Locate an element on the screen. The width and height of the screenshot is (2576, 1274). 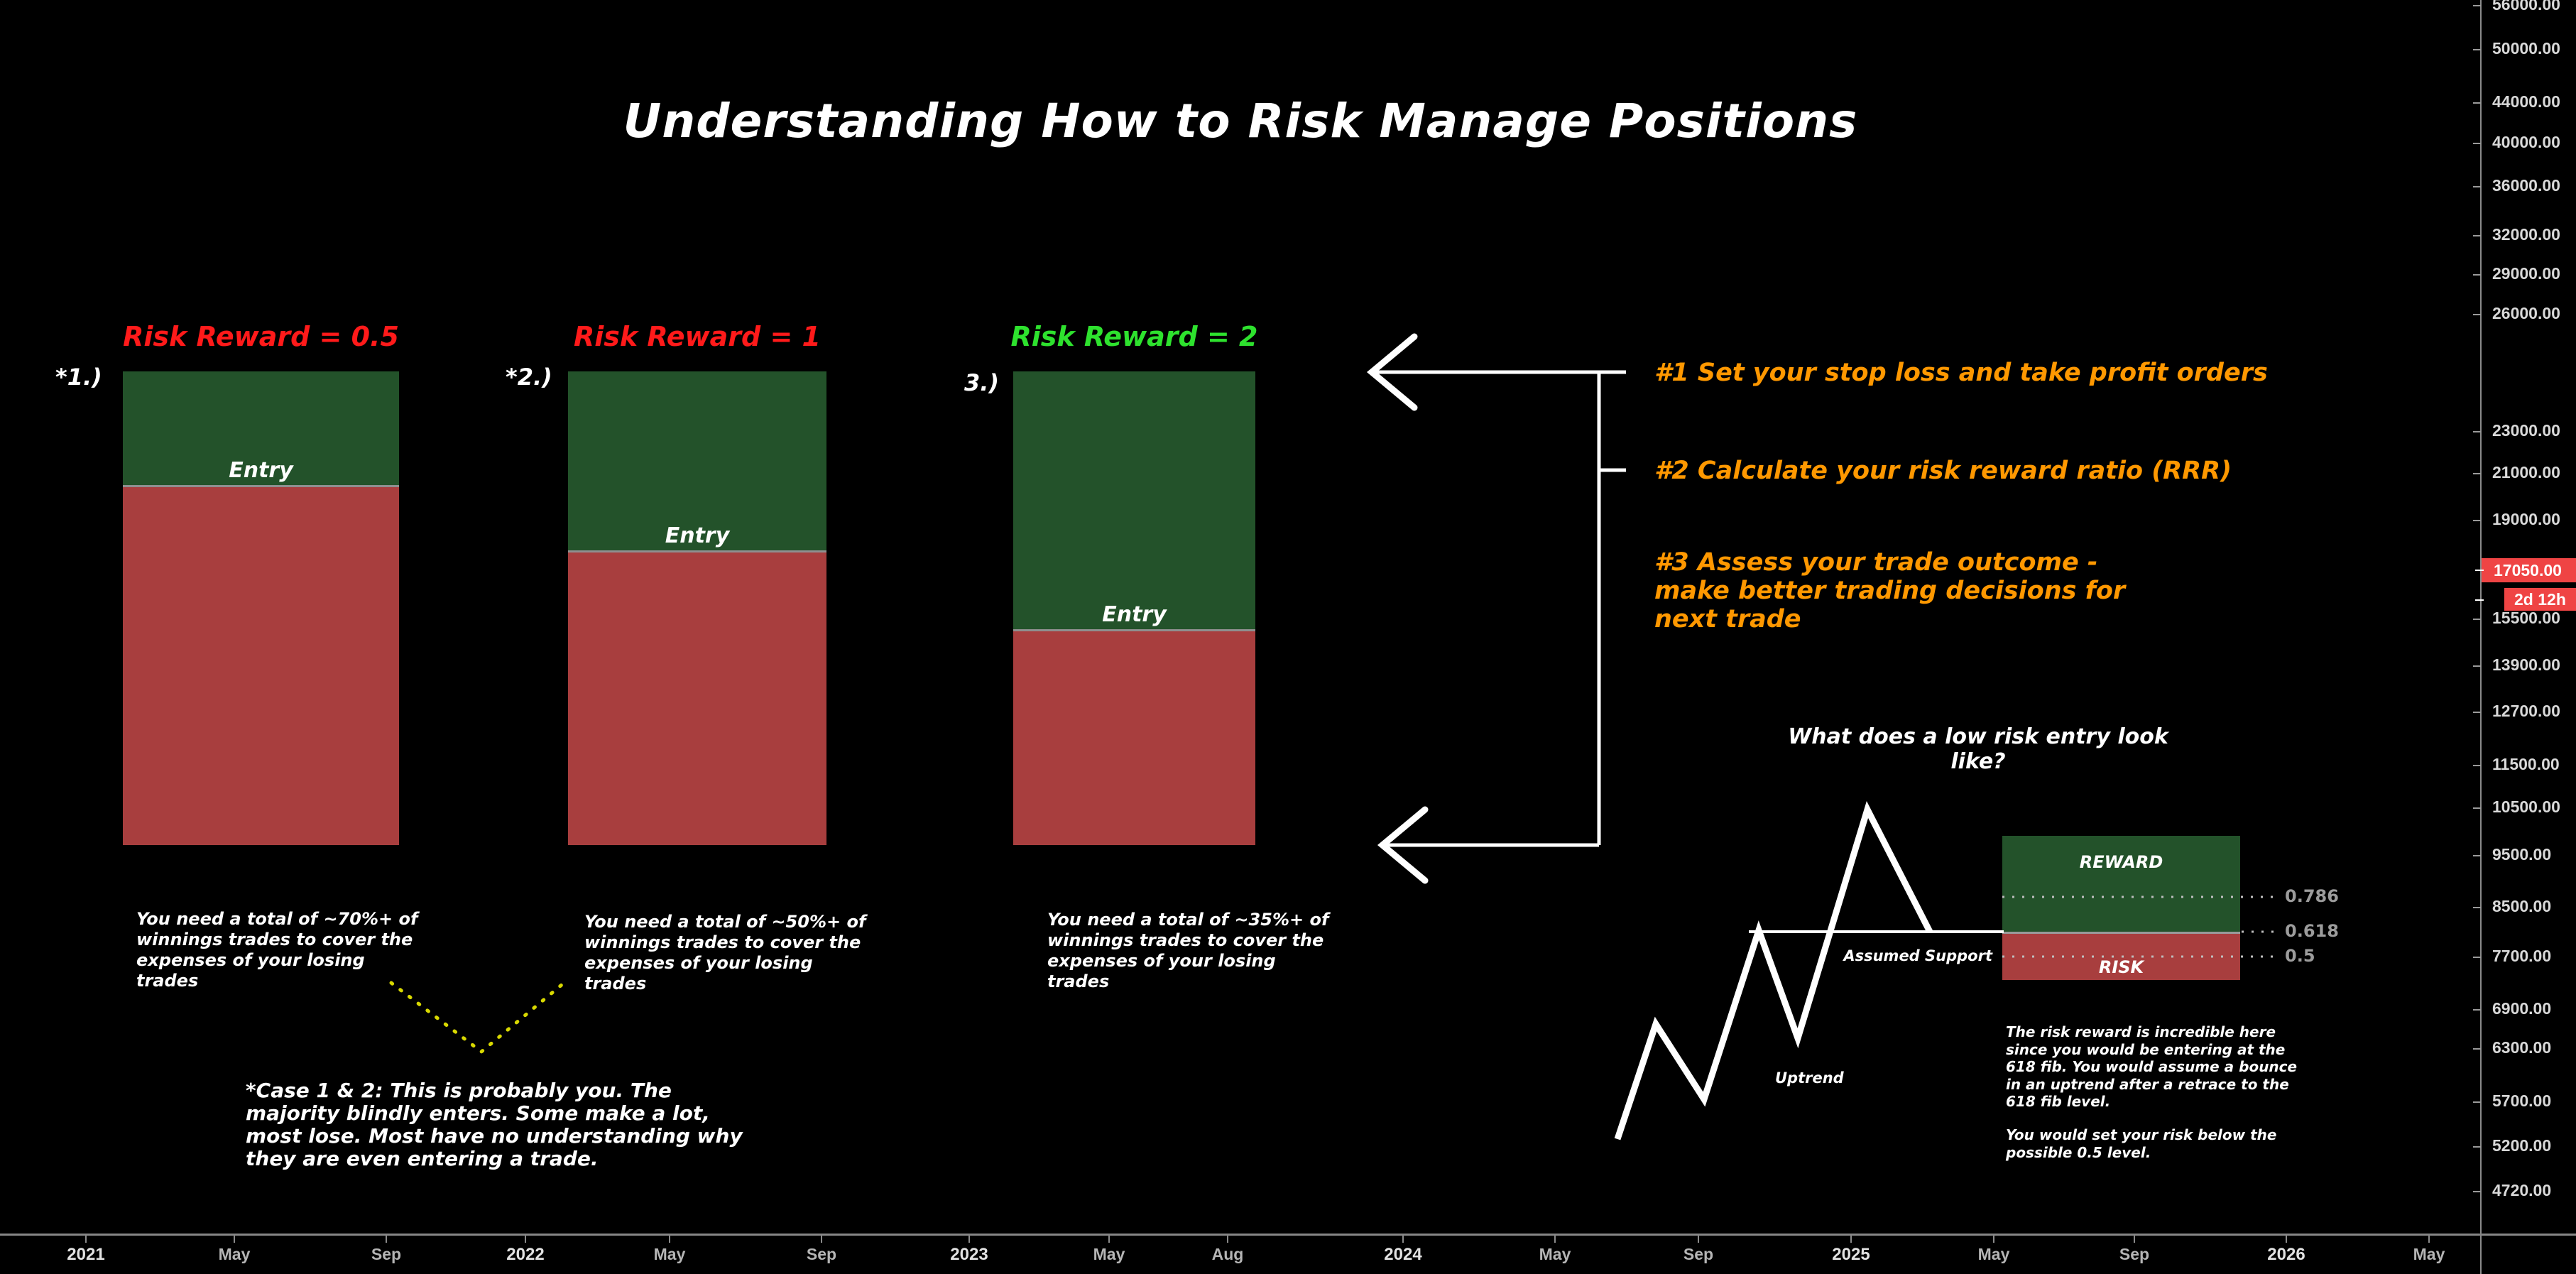
price-axis-label: 9500.00 is located at coordinates (2522, 855).